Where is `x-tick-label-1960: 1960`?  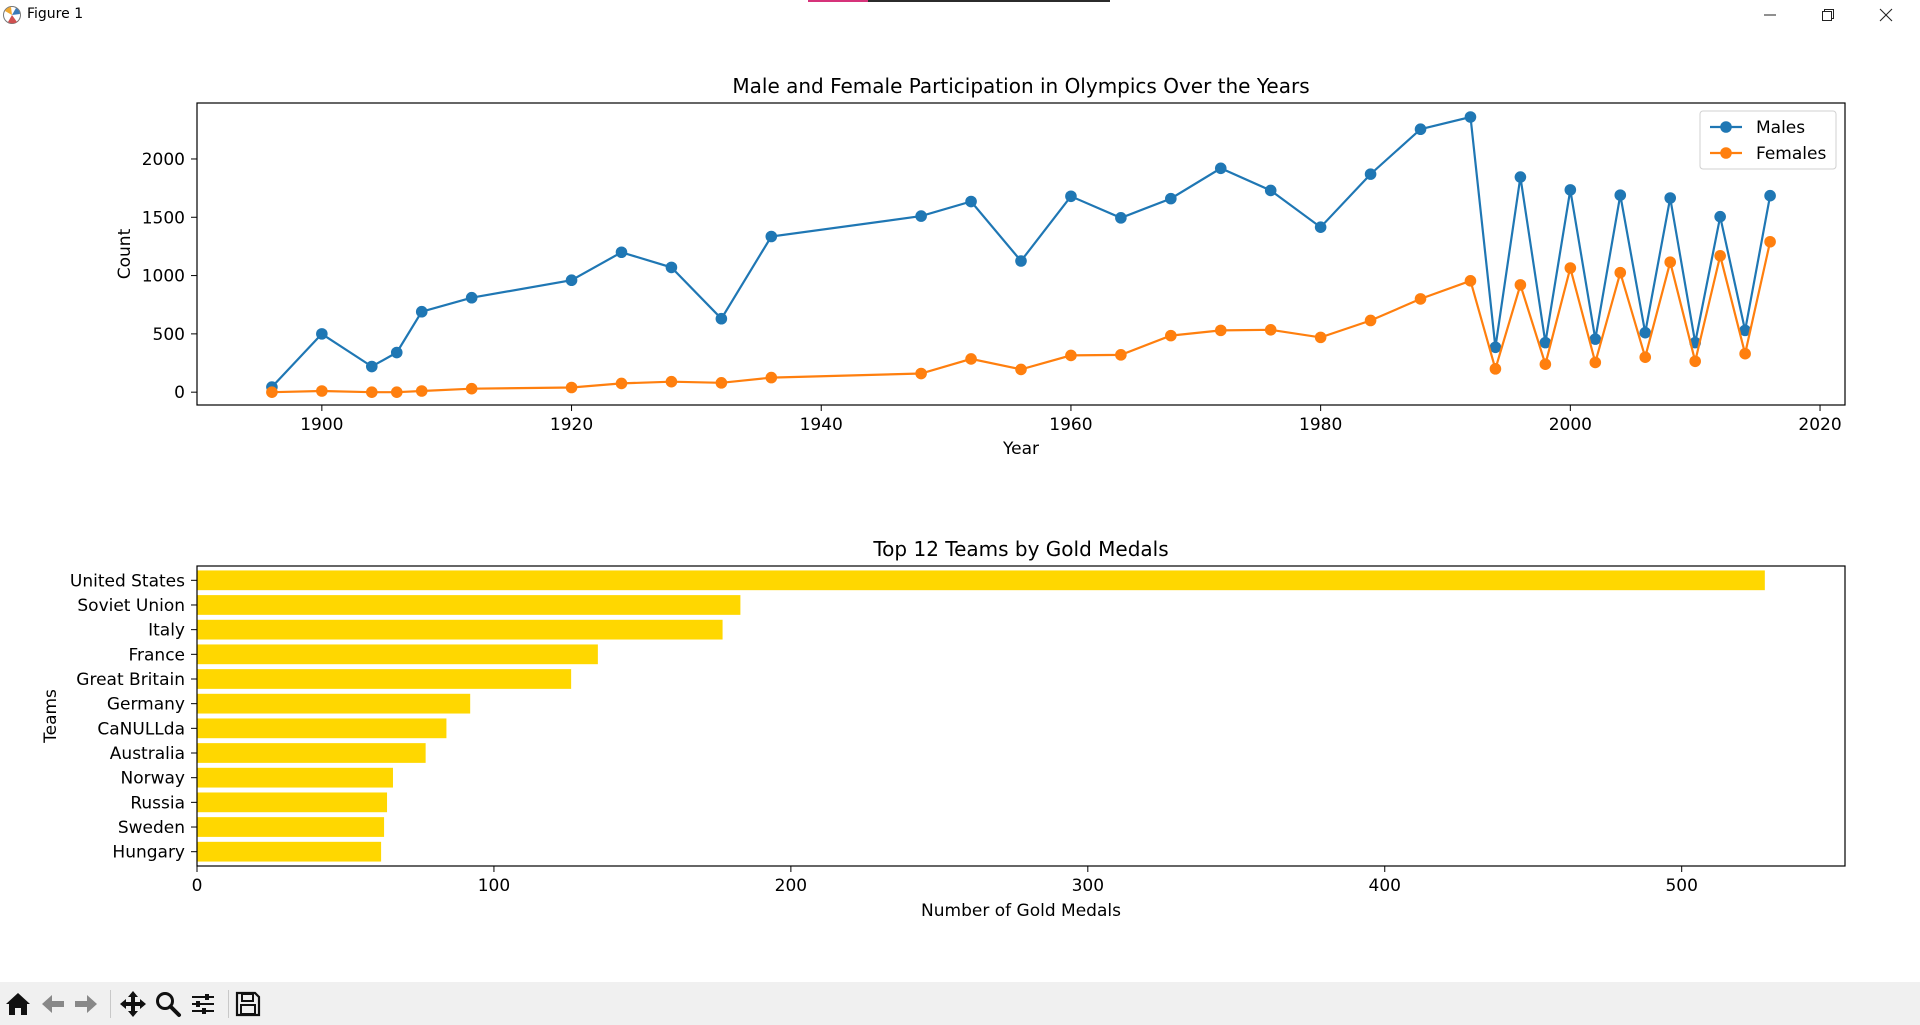
x-tick-label-1960: 1960 is located at coordinates (1070, 425).